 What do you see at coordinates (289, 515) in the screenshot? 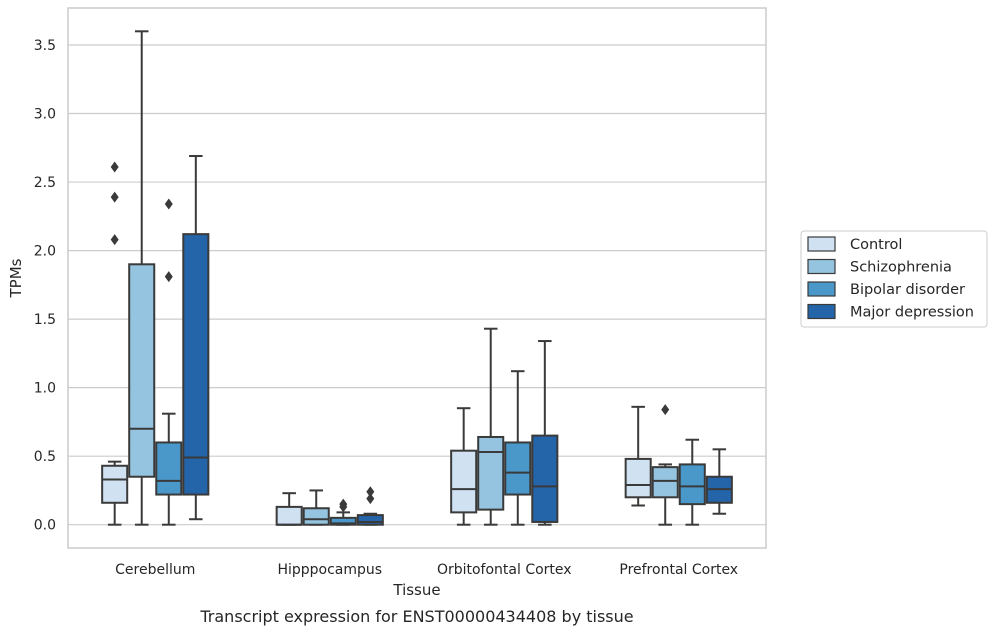
I see `box-body-hipppocampus-control` at bounding box center [289, 515].